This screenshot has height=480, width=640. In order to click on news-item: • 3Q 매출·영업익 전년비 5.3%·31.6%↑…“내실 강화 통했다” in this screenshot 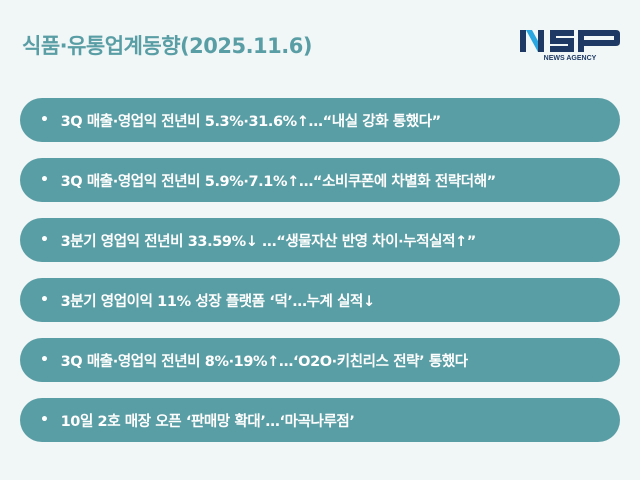, I will do `click(320, 120)`.